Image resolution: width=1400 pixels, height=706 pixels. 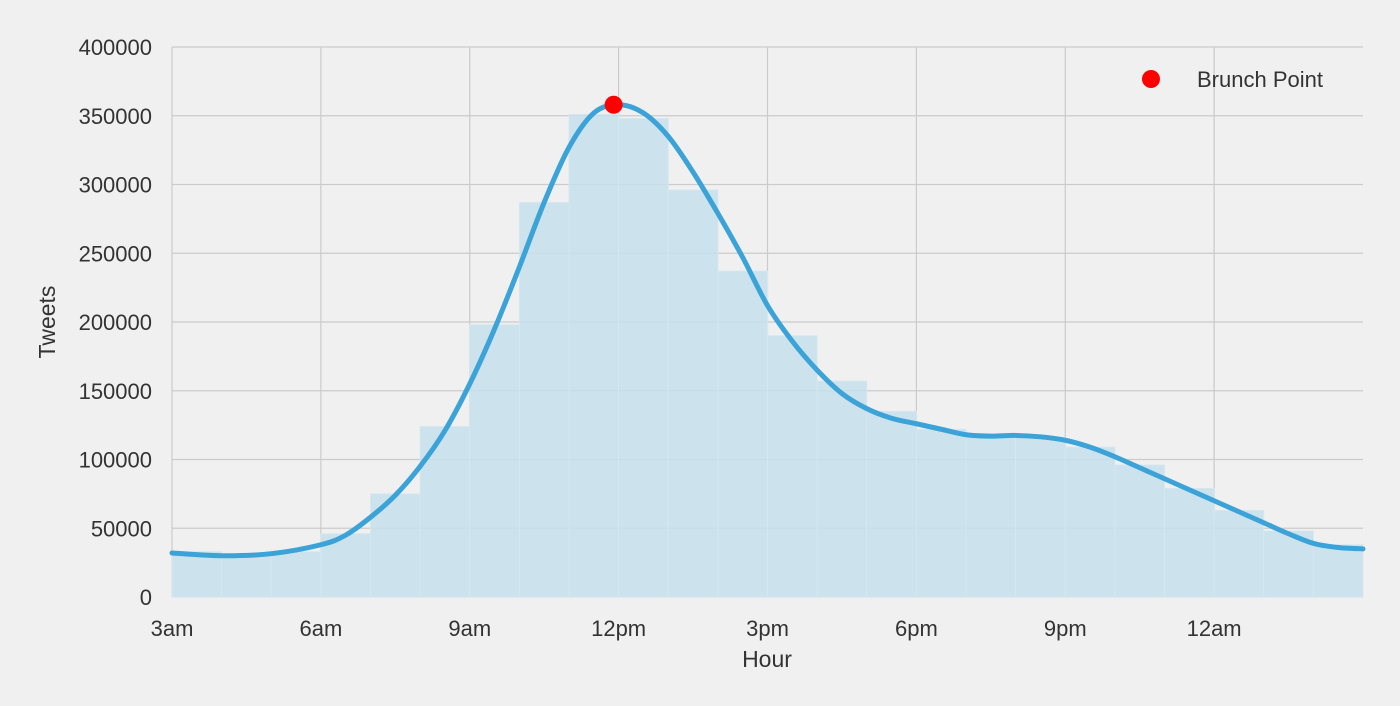 I want to click on brunch-point-series, so click(x=613, y=104).